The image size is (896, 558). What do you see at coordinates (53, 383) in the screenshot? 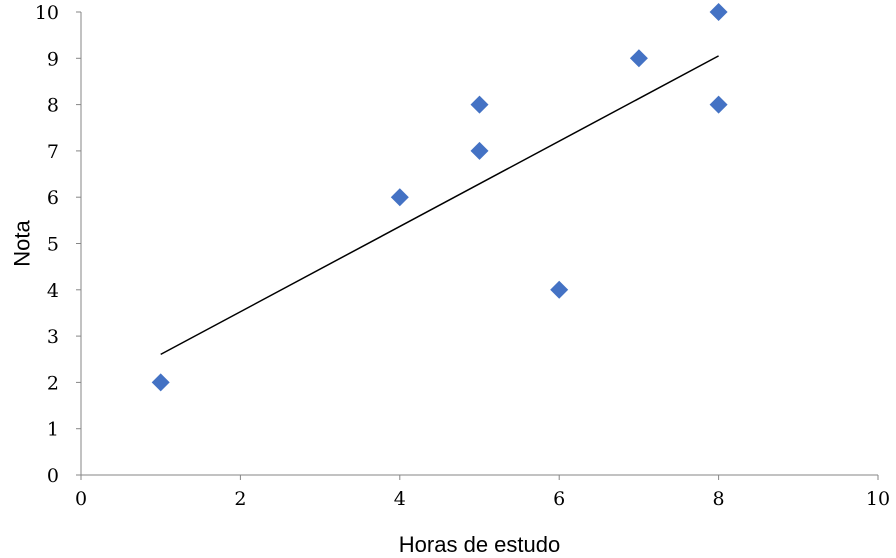
I see `y-tick-label: 2` at bounding box center [53, 383].